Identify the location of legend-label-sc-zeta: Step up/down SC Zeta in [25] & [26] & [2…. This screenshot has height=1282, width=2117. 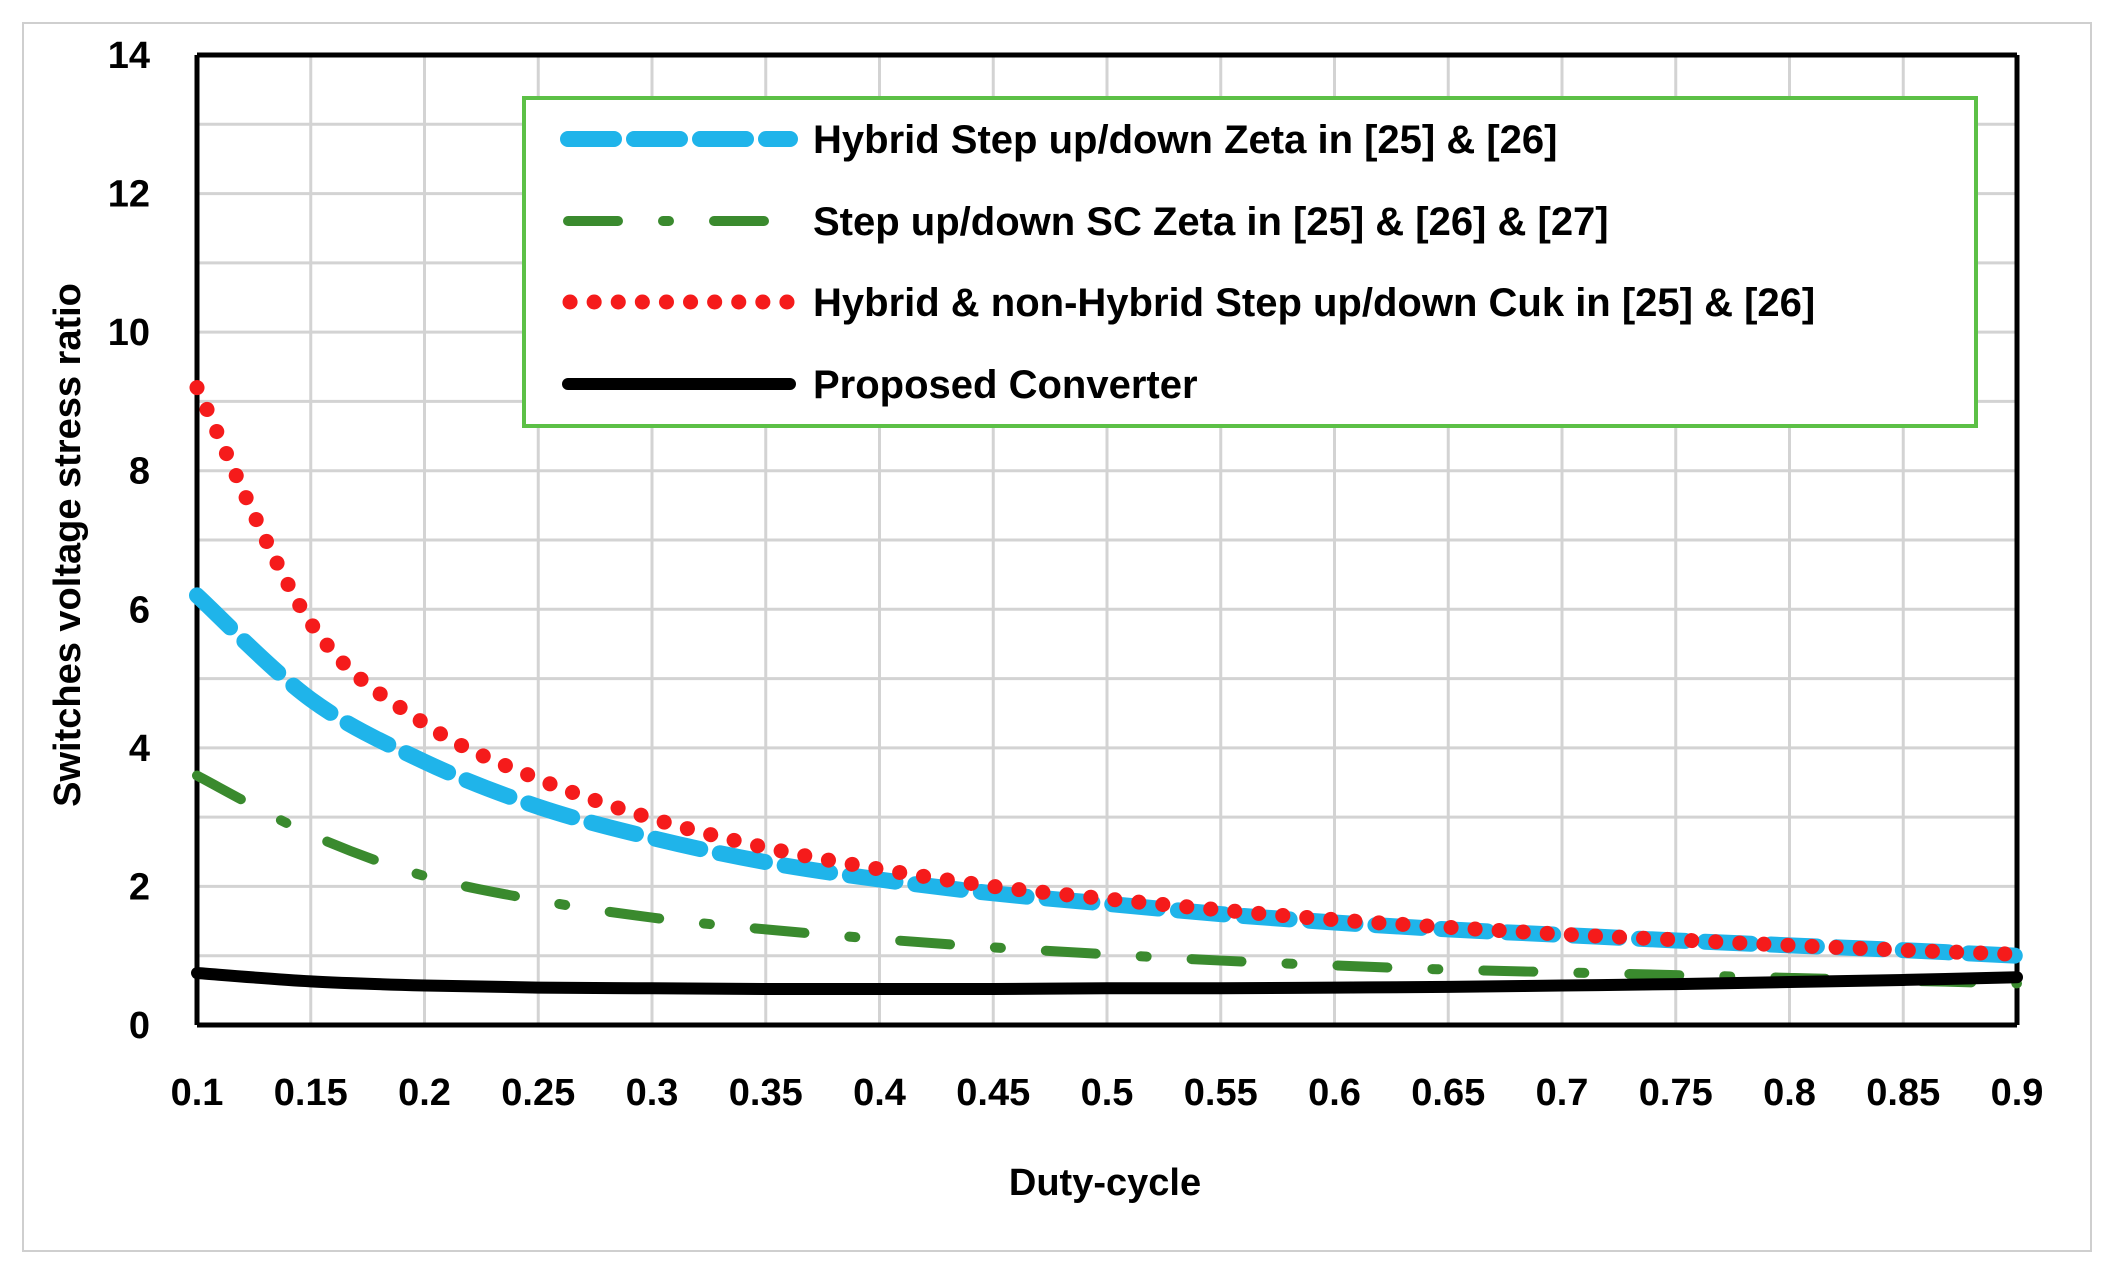
(1211, 222).